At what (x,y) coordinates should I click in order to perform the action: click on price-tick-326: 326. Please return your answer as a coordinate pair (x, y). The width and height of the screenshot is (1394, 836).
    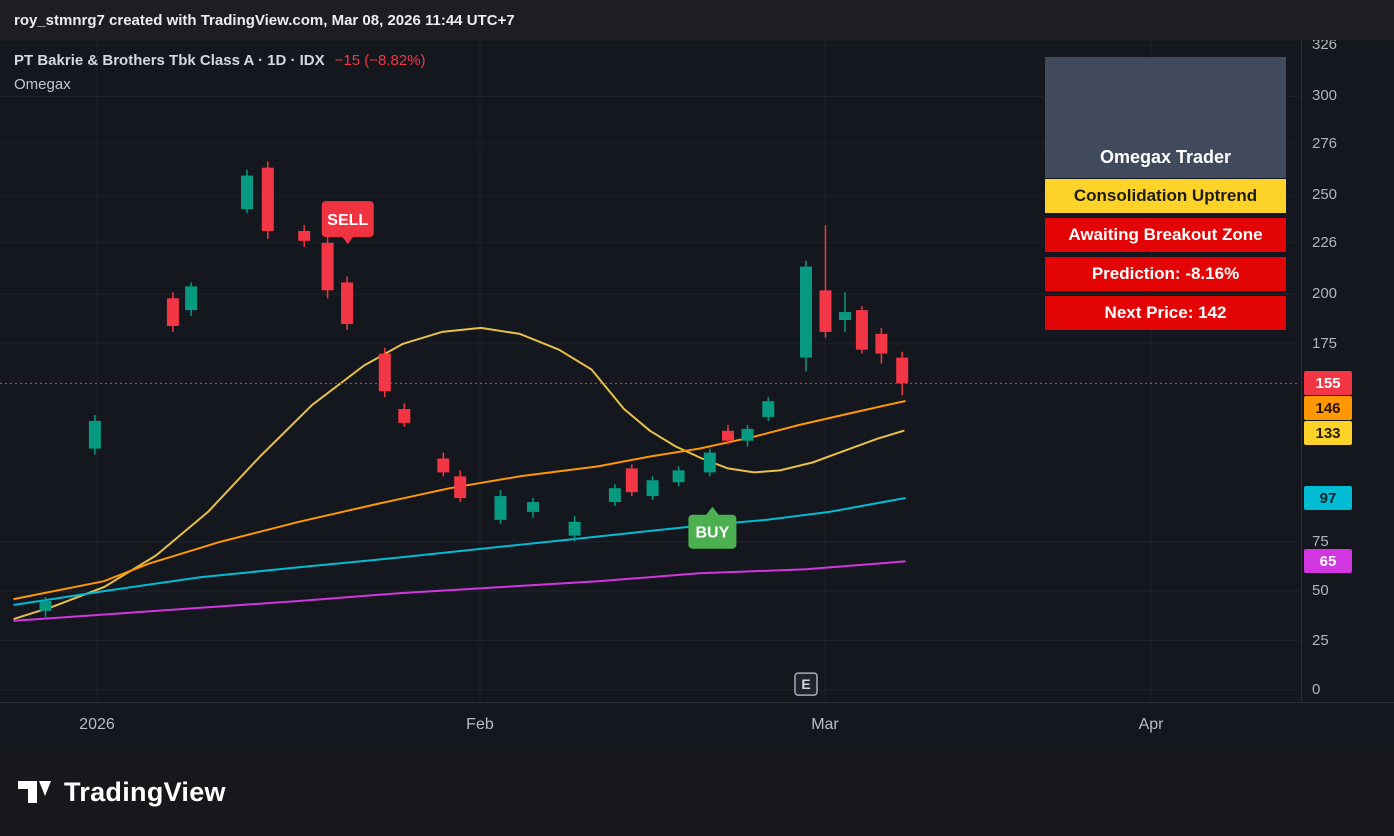
    Looking at the image, I should click on (1325, 46).